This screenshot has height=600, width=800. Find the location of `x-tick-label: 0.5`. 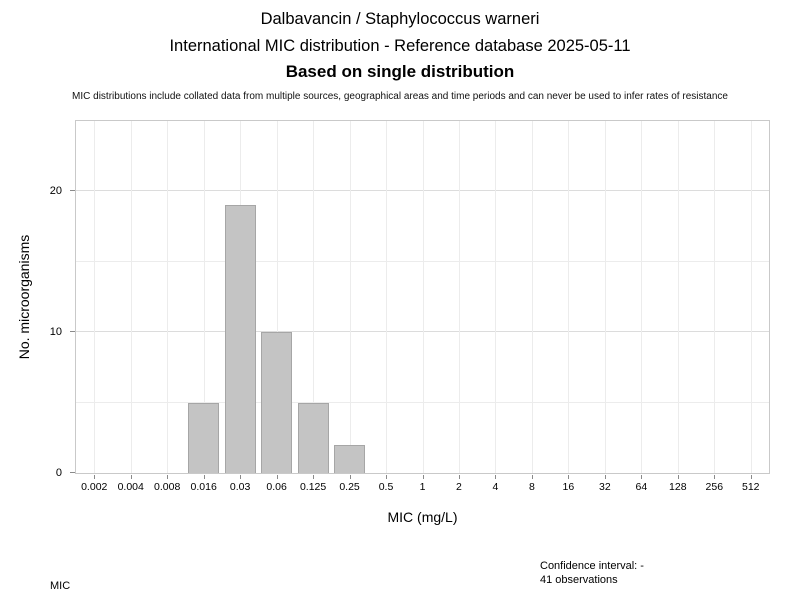

x-tick-label: 0.5 is located at coordinates (386, 487).